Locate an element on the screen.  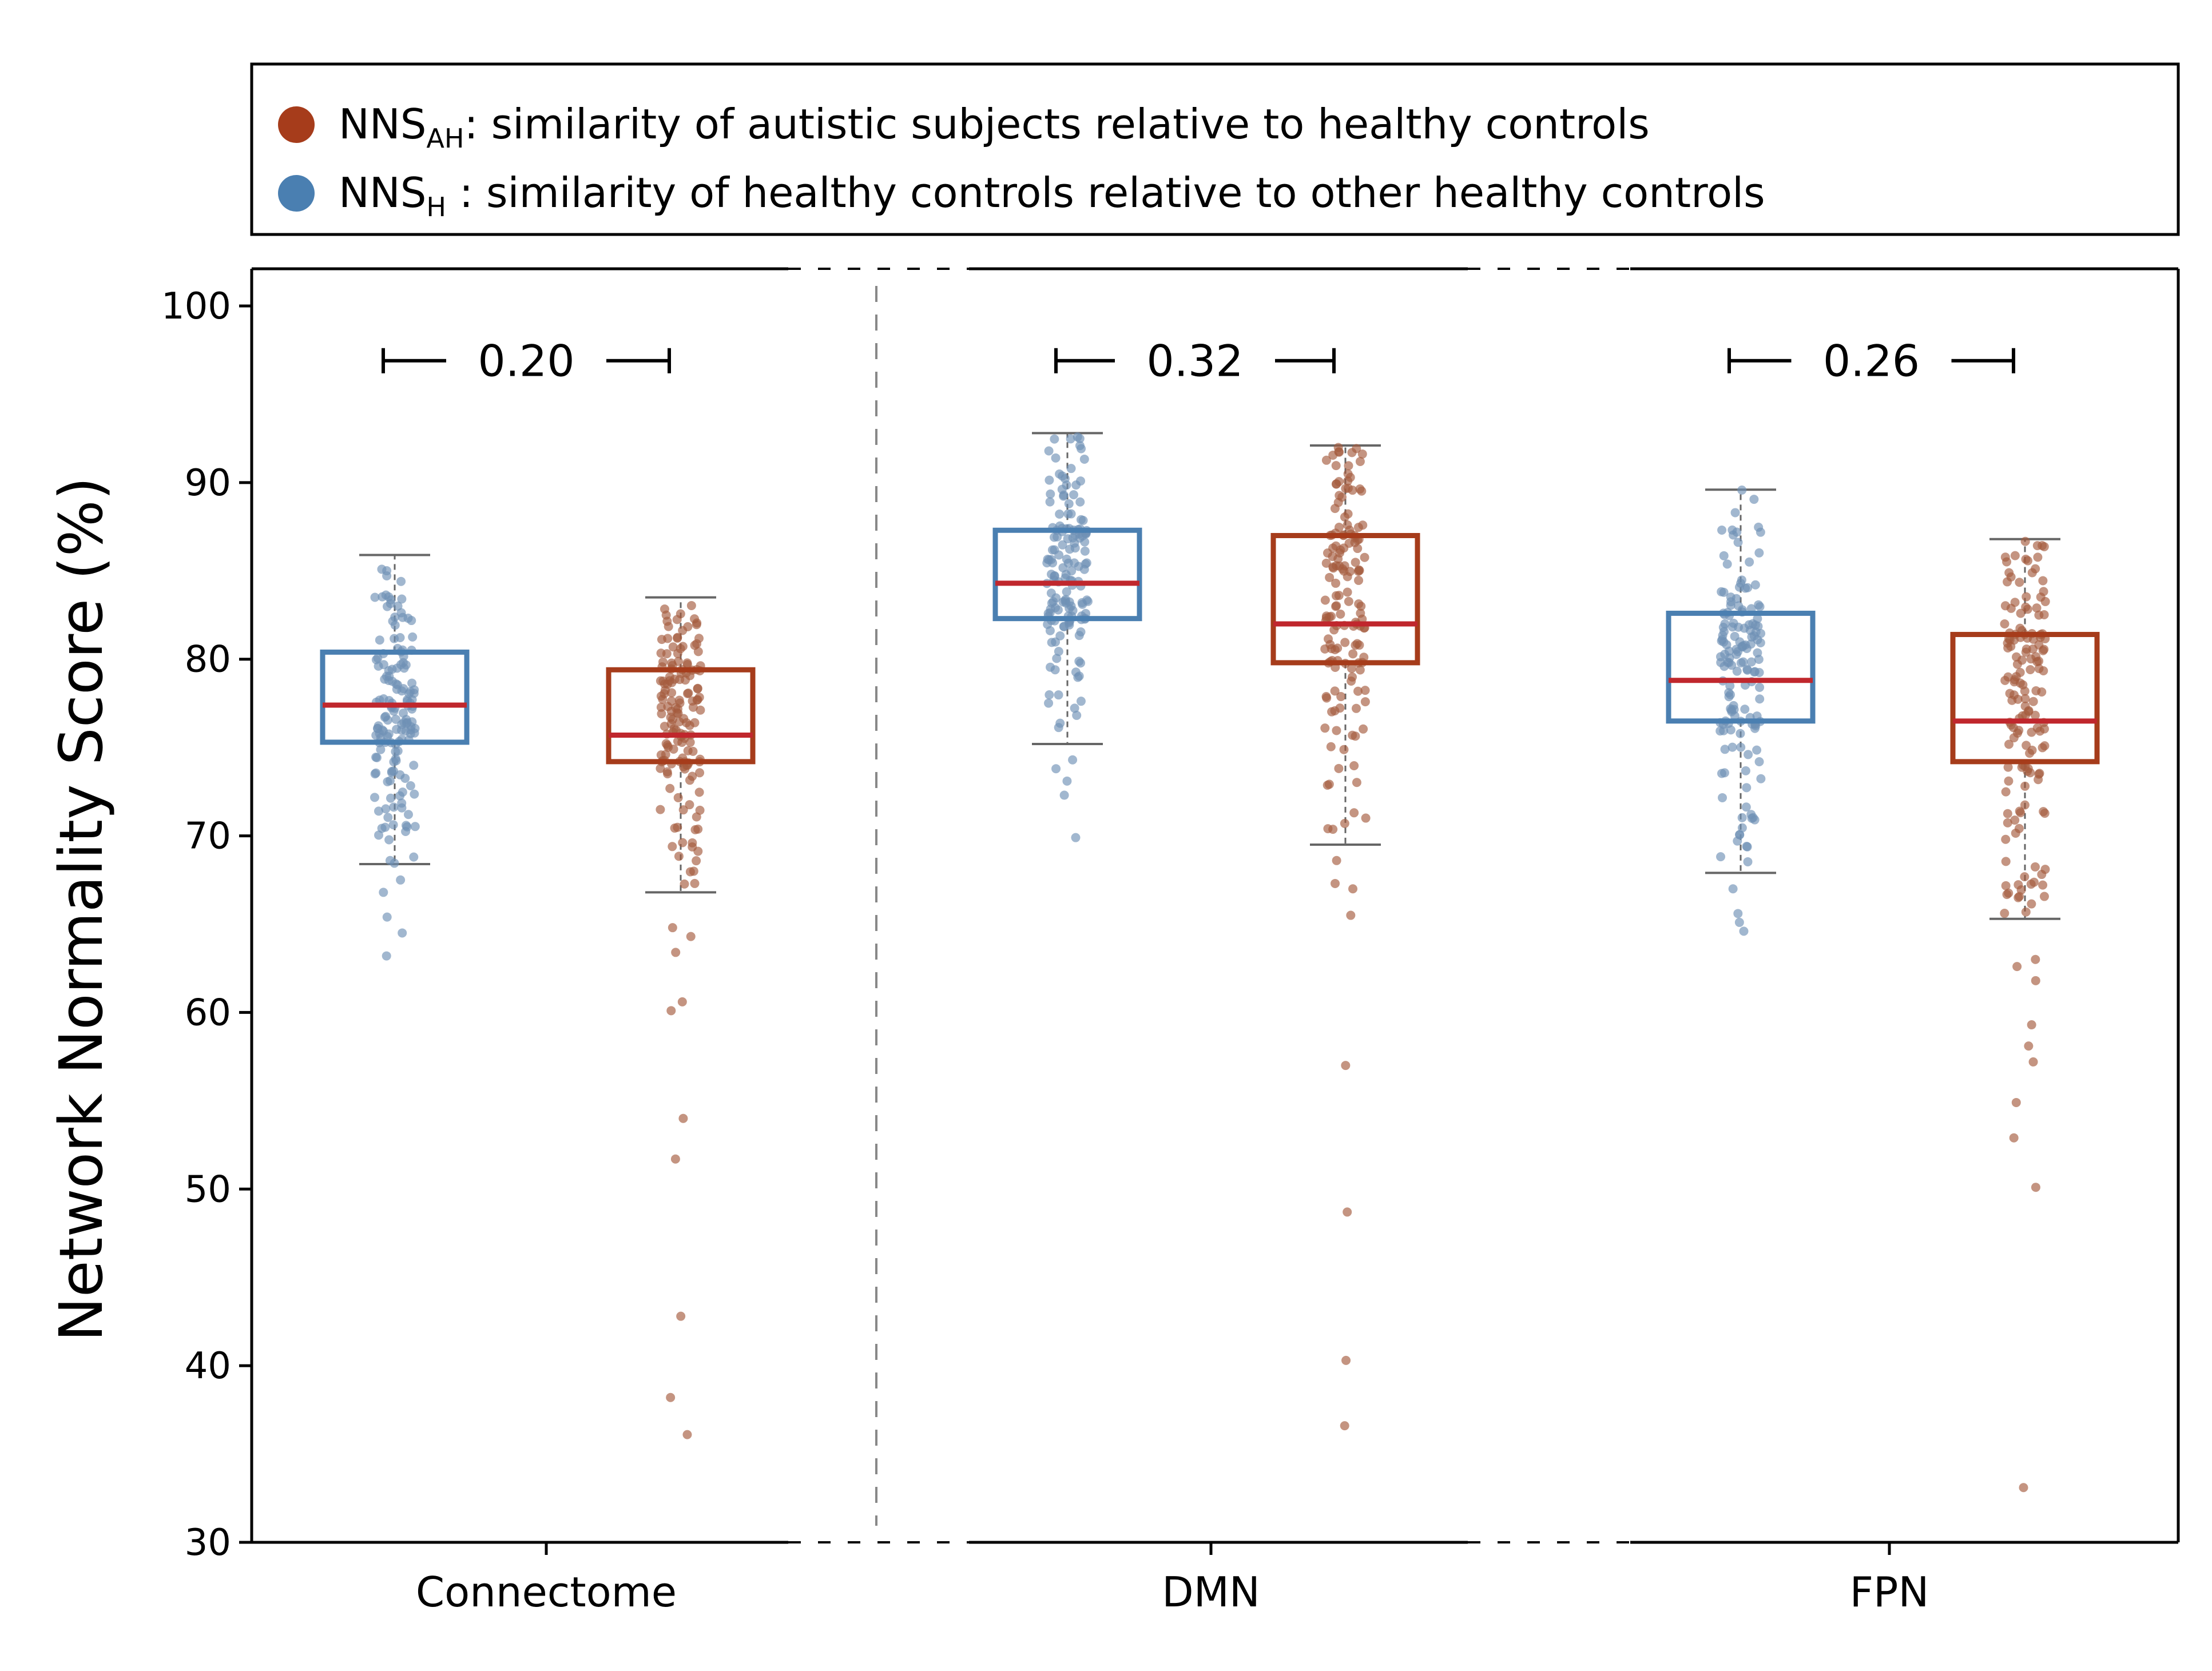
legend-frame is located at coordinates (1215, 149).